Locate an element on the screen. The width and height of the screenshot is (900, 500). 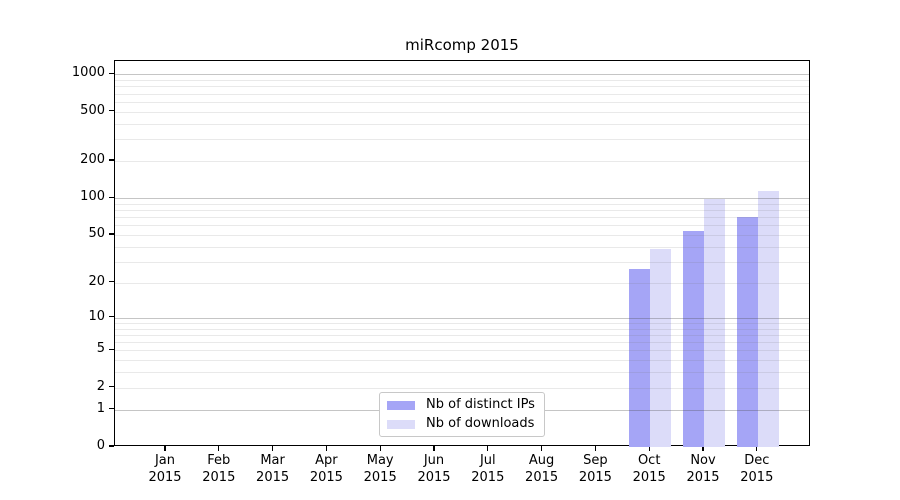
legend-swatch-distinct-ips is located at coordinates (401, 405).